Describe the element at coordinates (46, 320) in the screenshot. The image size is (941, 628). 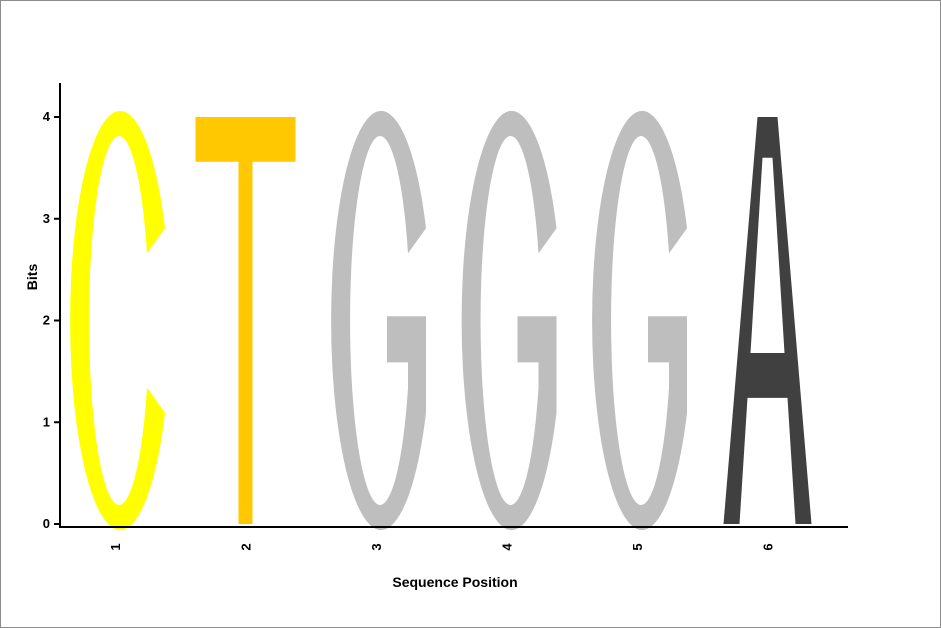
I see `y-tick-label: 2` at that location.